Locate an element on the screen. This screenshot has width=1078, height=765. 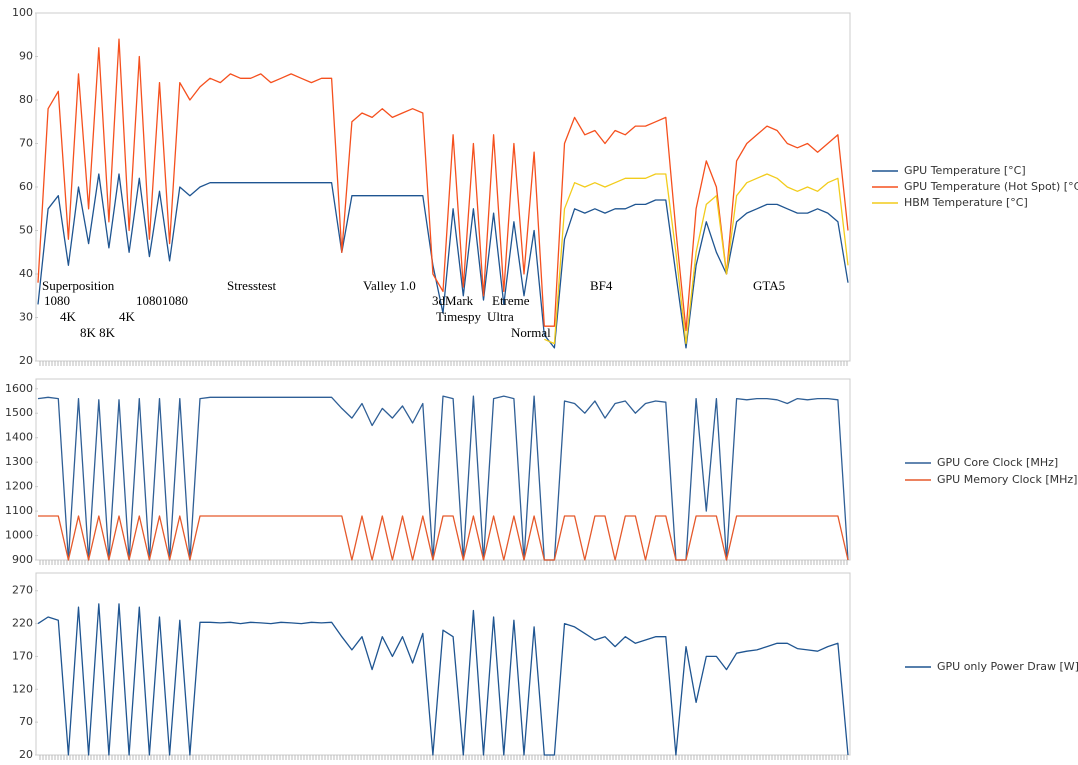
legend-label: GPU Core Clock [MHz] is located at coordinates (997, 462).